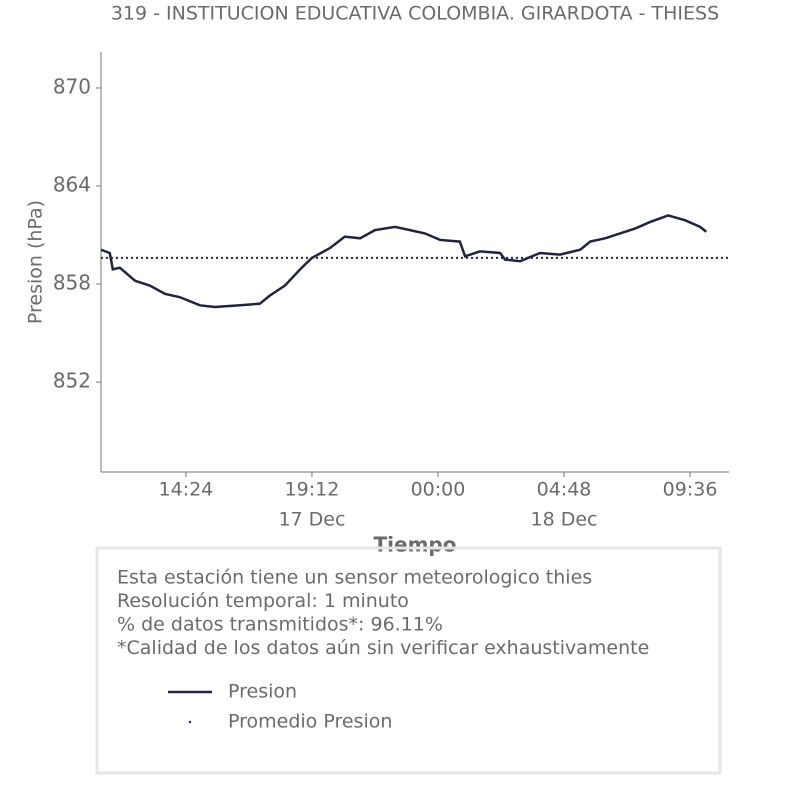  What do you see at coordinates (190, 722) in the screenshot?
I see `legend-swatch` at bounding box center [190, 722].